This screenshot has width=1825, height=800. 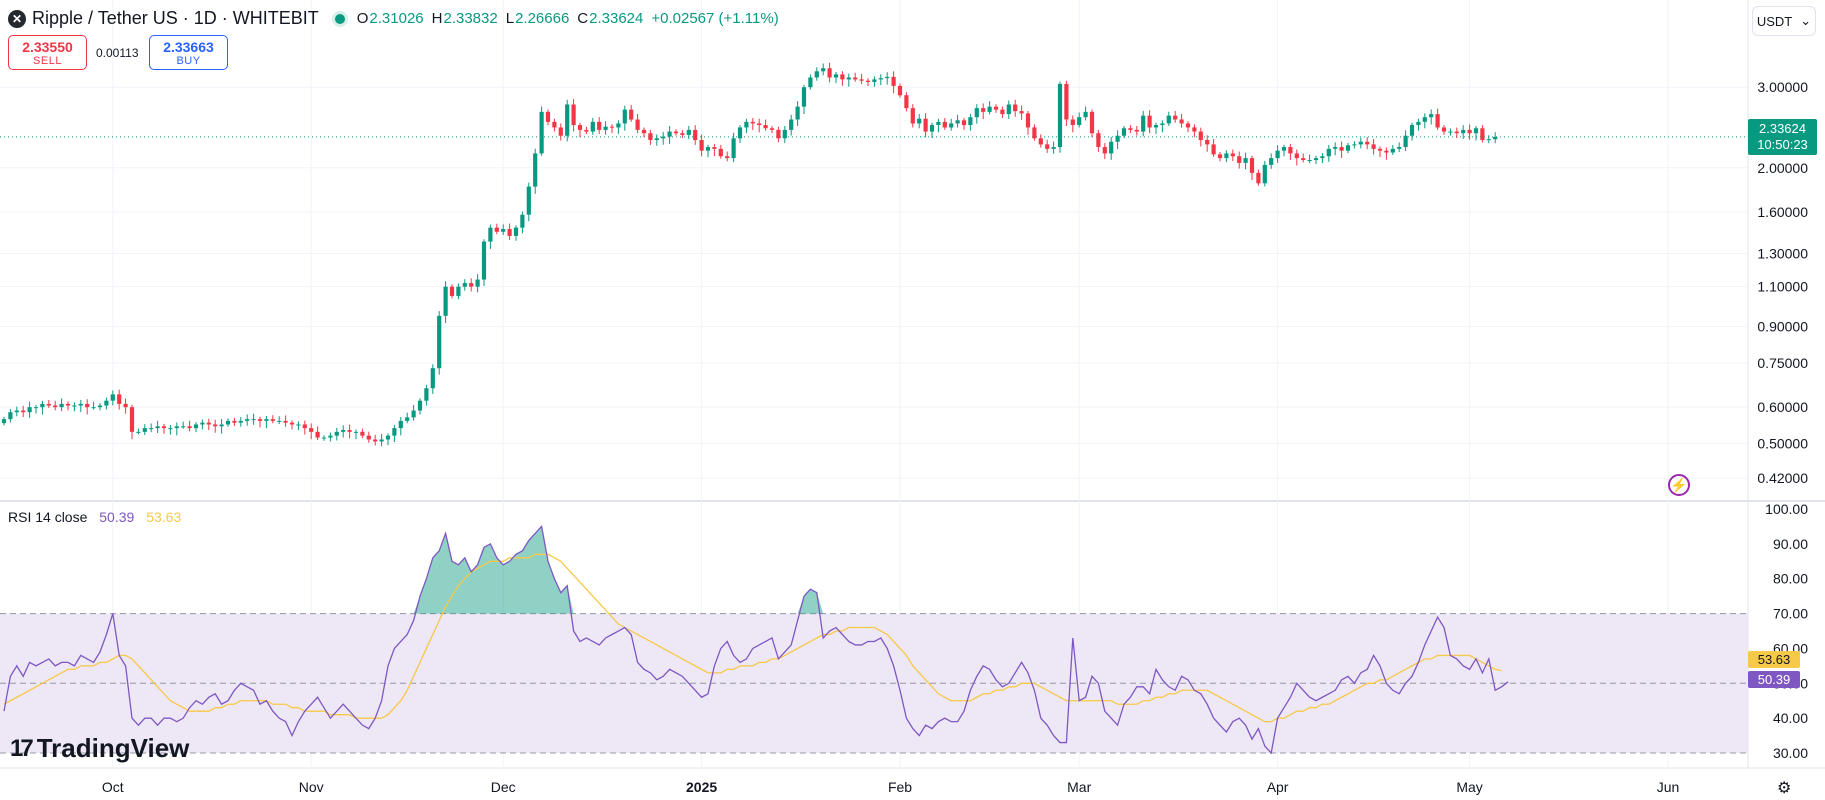 I want to click on x-tick-label: Dec, so click(x=503, y=787).